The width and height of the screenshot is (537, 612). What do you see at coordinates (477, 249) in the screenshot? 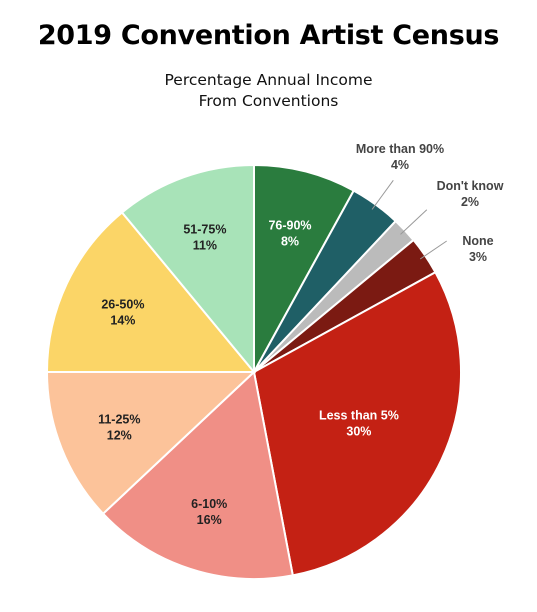
I see `slice-label-none: None 3%` at bounding box center [477, 249].